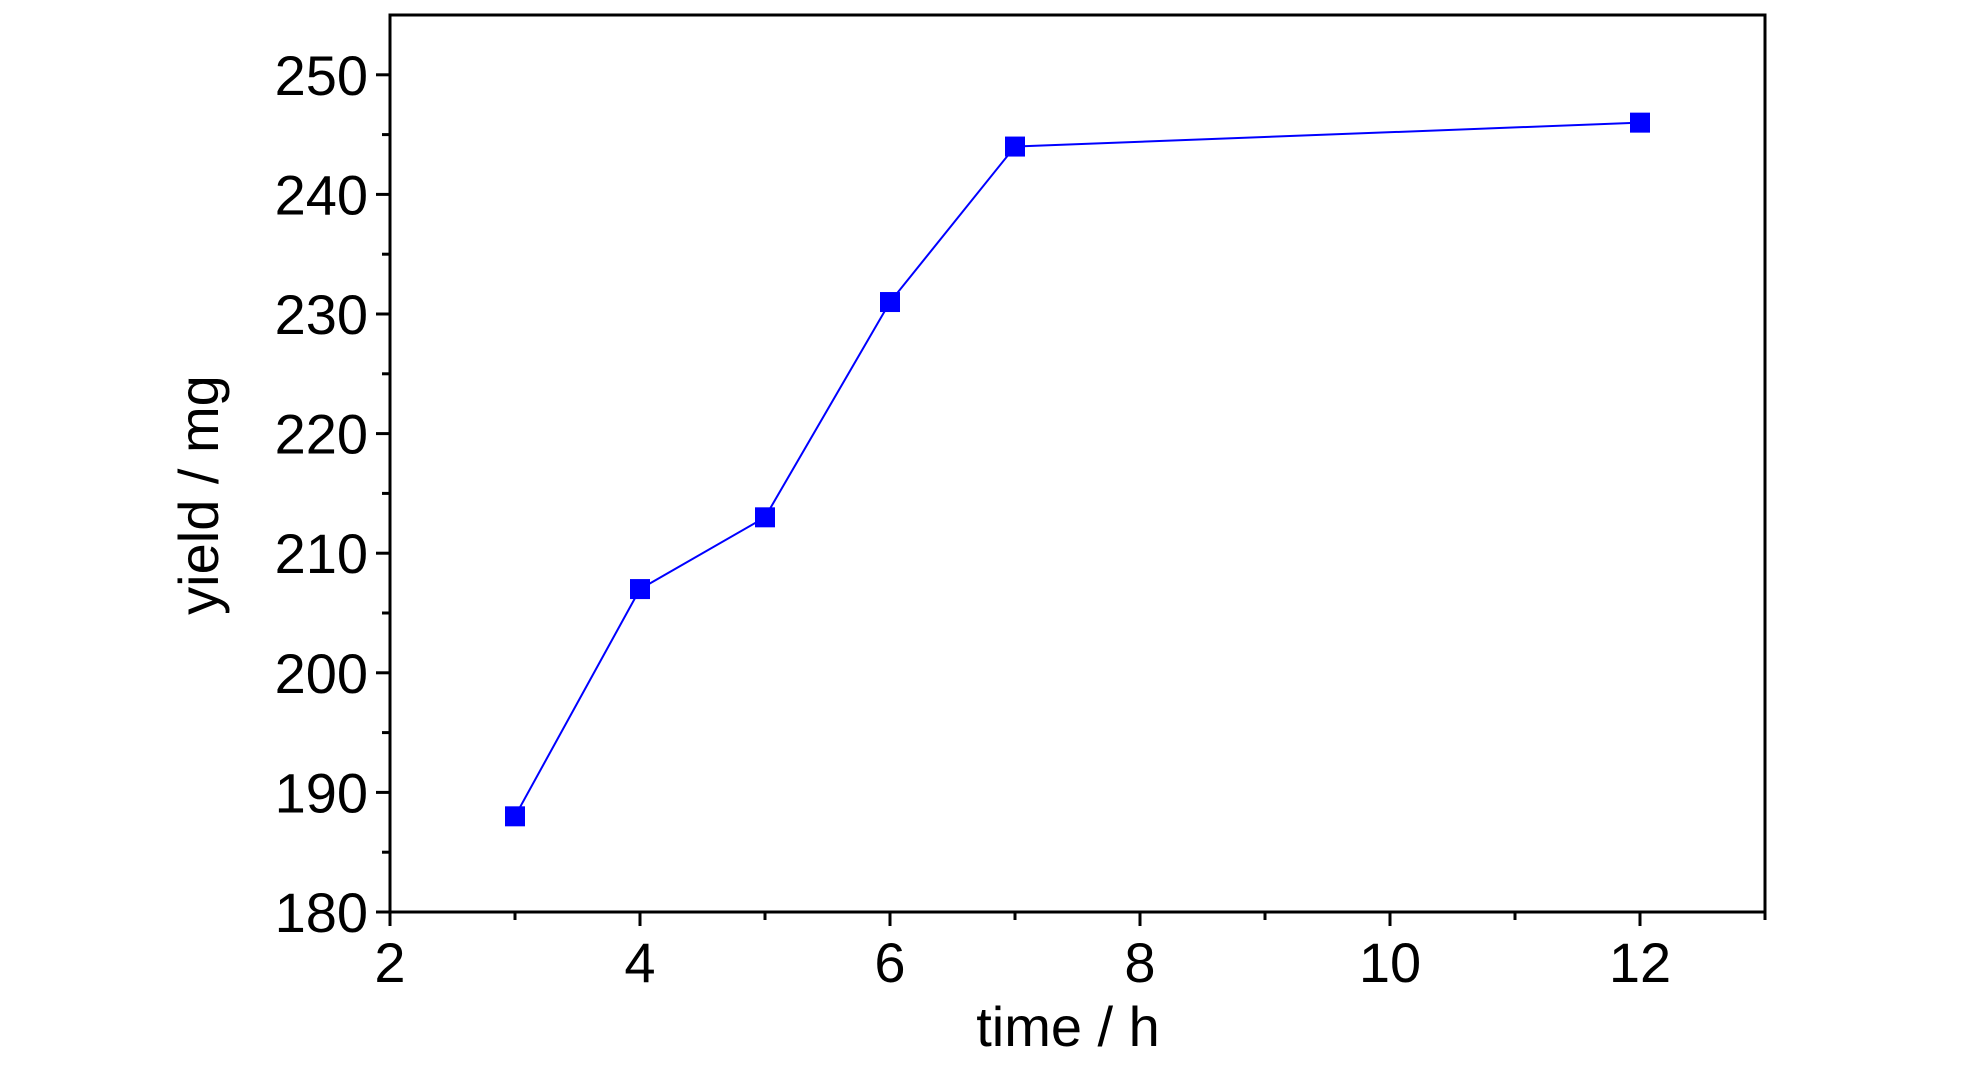 This screenshot has width=1984, height=1068. I want to click on x-tick-label: 4, so click(639, 962).